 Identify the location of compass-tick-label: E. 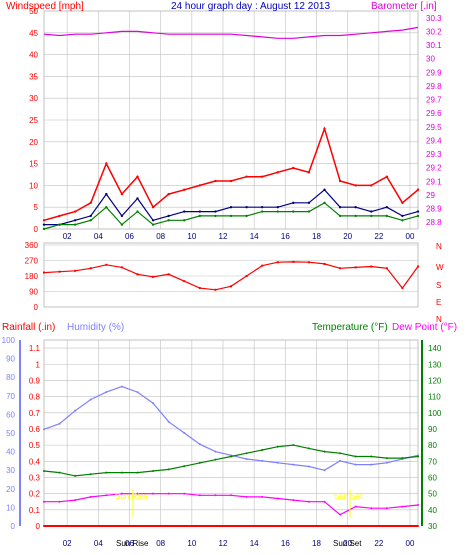
(438, 302).